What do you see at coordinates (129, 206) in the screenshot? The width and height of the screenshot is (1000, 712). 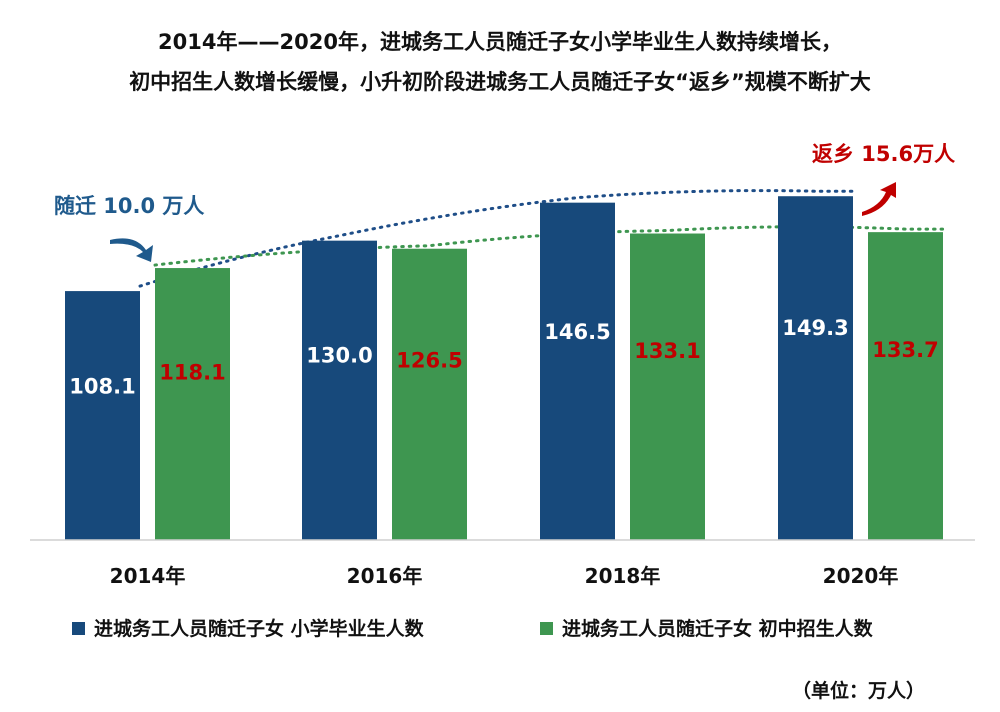 I see `callout-migrate-label: 随迁 10.0 万人` at bounding box center [129, 206].